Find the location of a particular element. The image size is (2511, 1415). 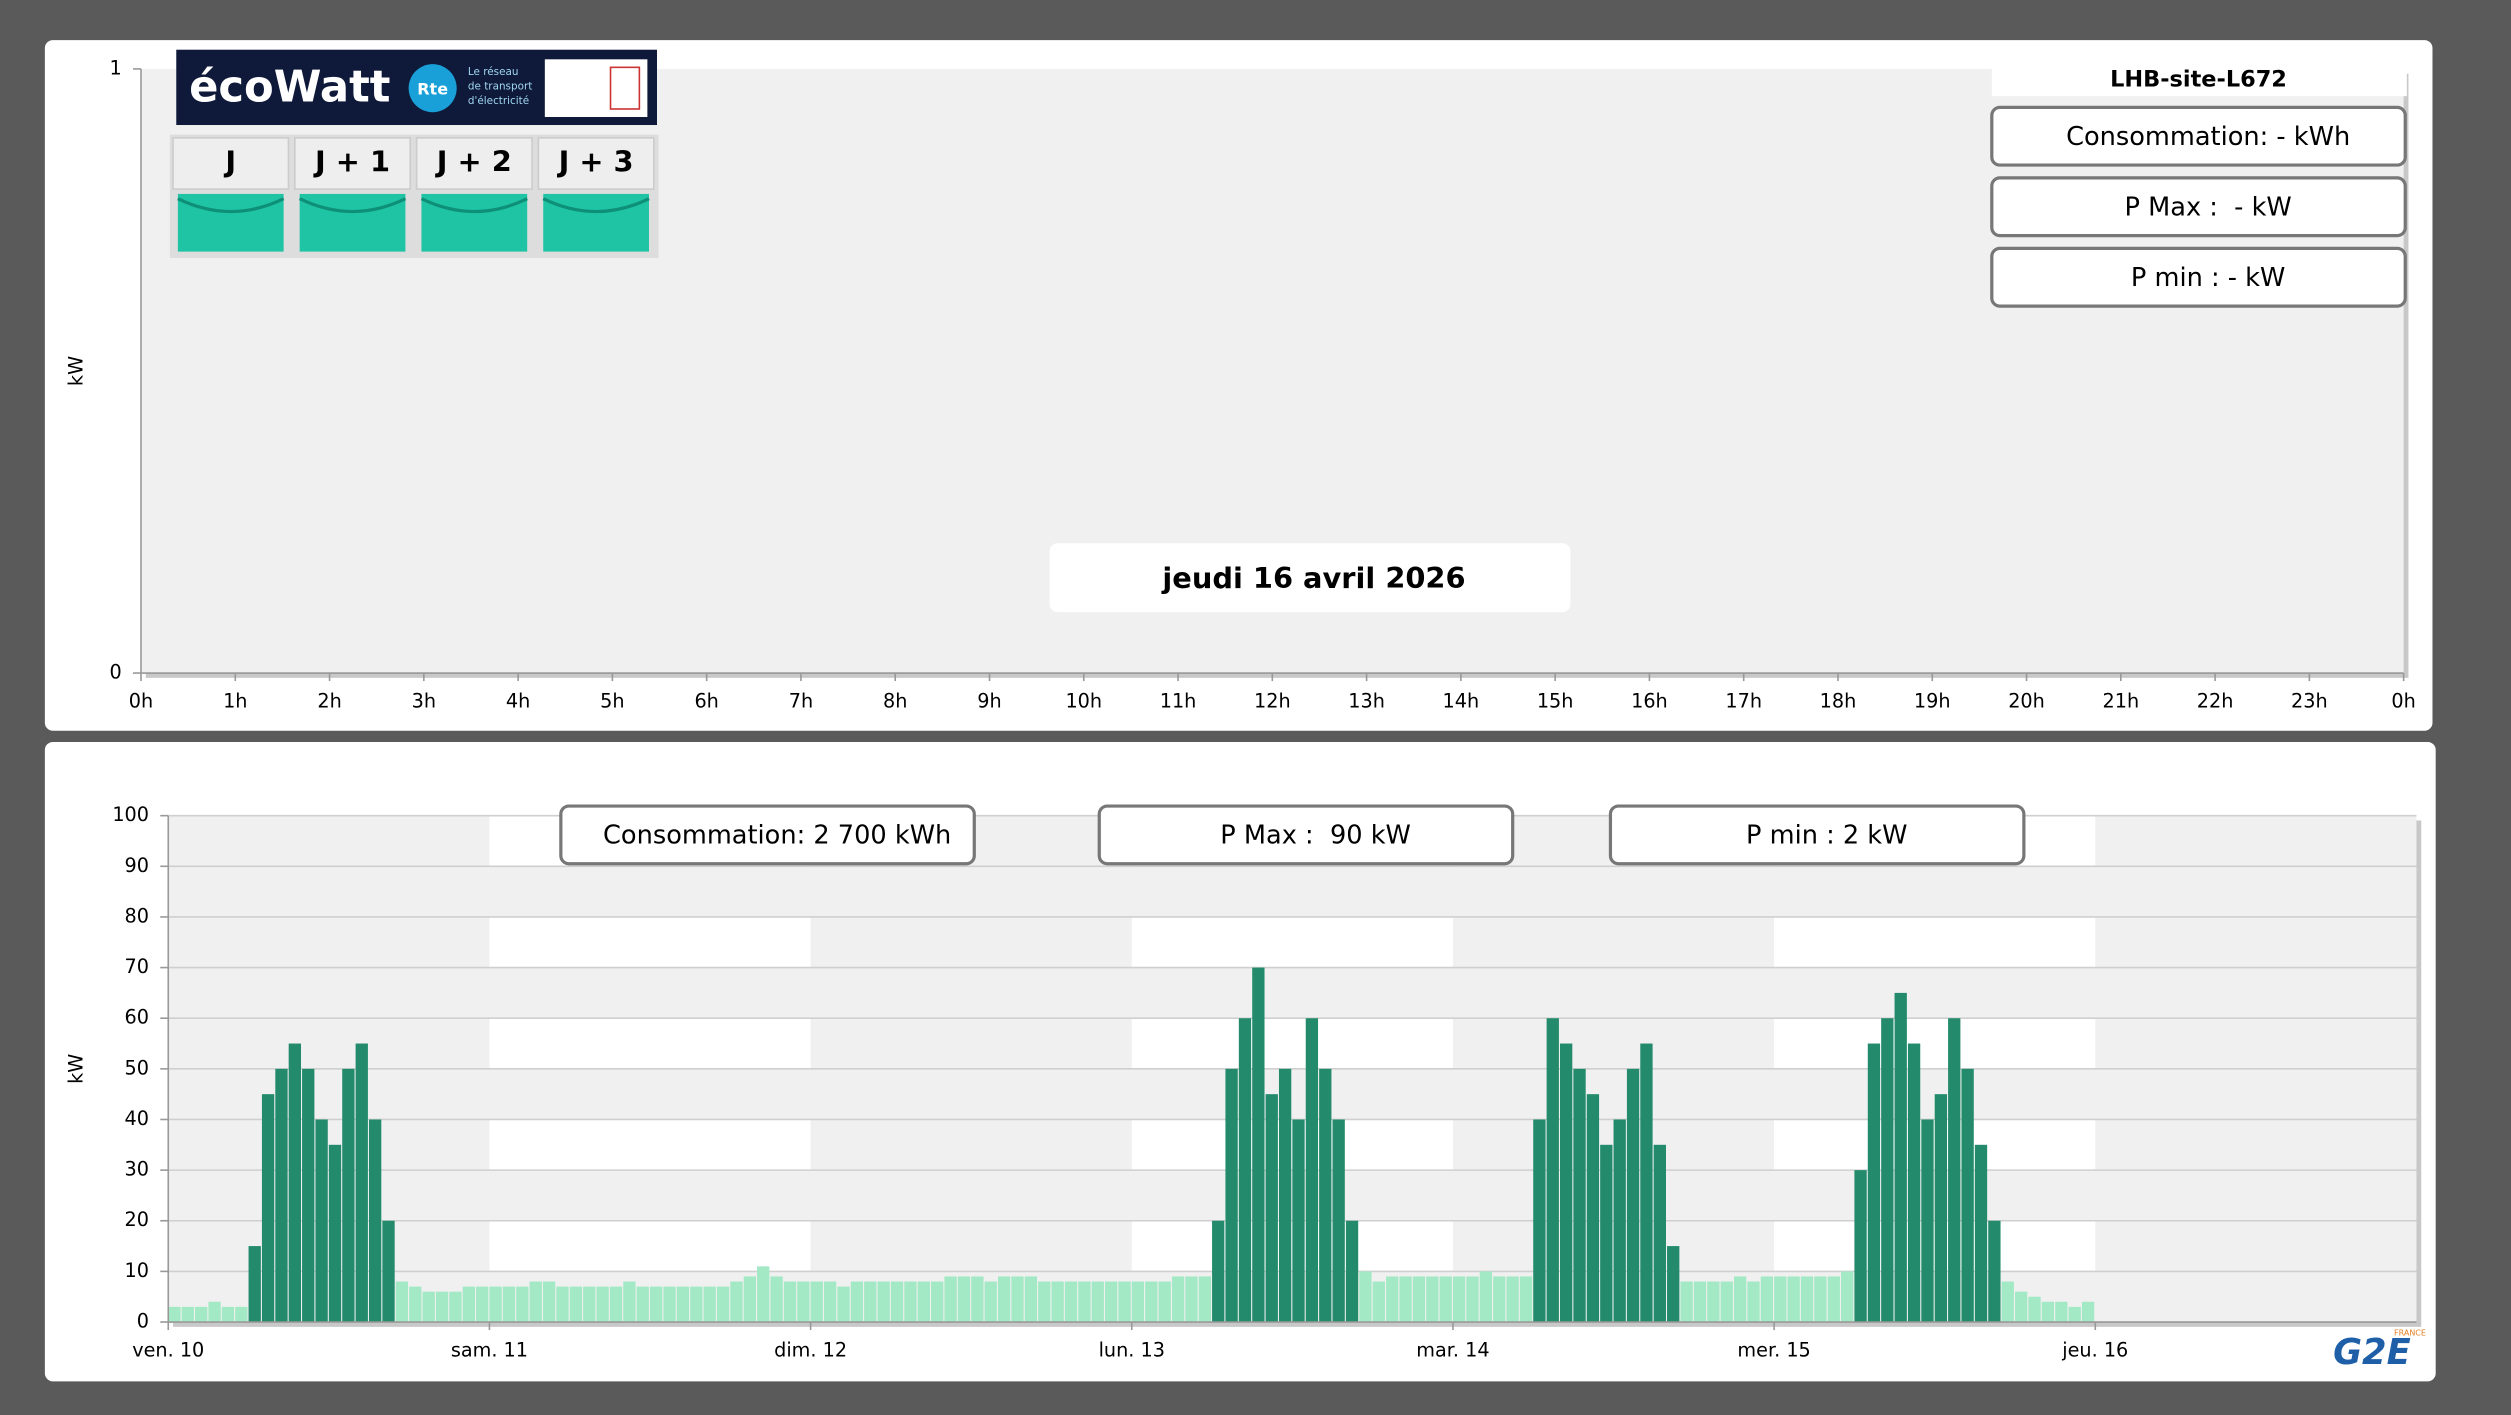

rte-text: d'électricité is located at coordinates (498, 101).